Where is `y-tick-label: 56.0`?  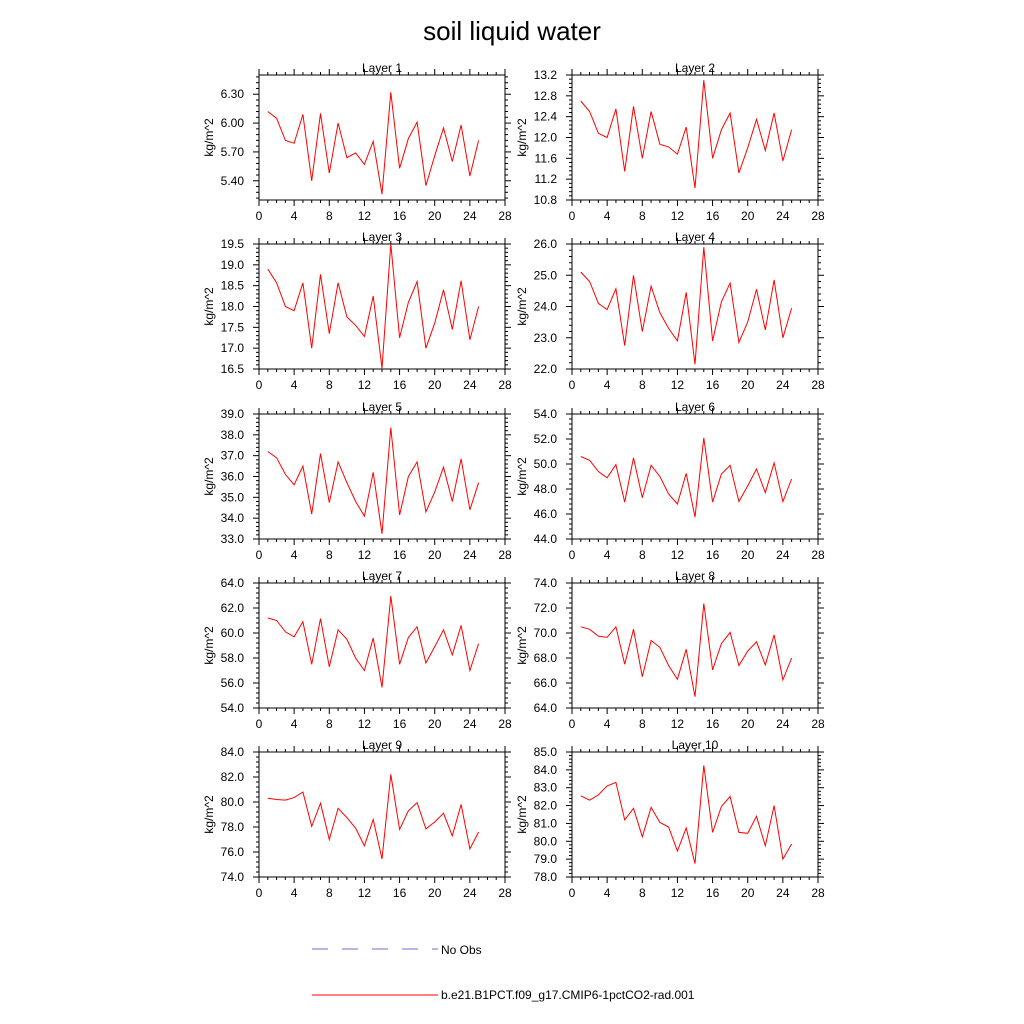
y-tick-label: 56.0 is located at coordinates (233, 683).